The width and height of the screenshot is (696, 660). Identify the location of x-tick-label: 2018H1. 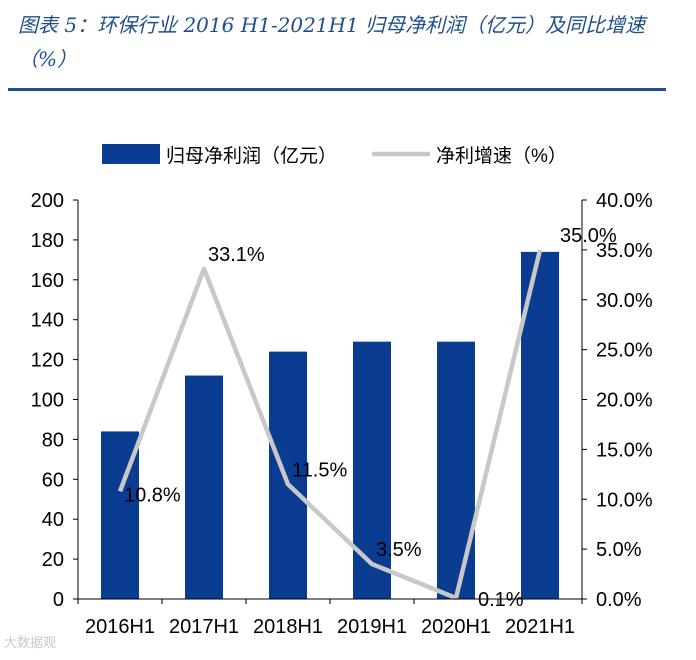
(288, 627).